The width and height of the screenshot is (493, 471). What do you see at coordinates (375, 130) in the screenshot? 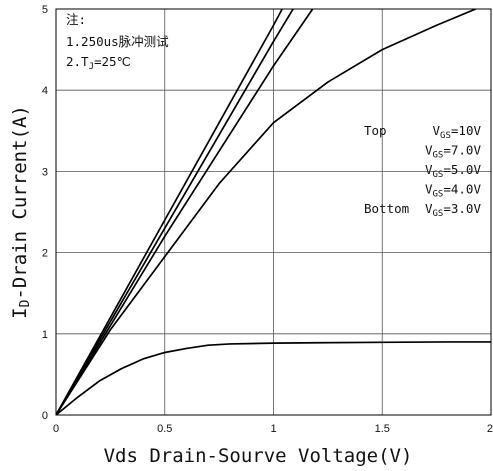
I see `legend-prefix: Top` at bounding box center [375, 130].